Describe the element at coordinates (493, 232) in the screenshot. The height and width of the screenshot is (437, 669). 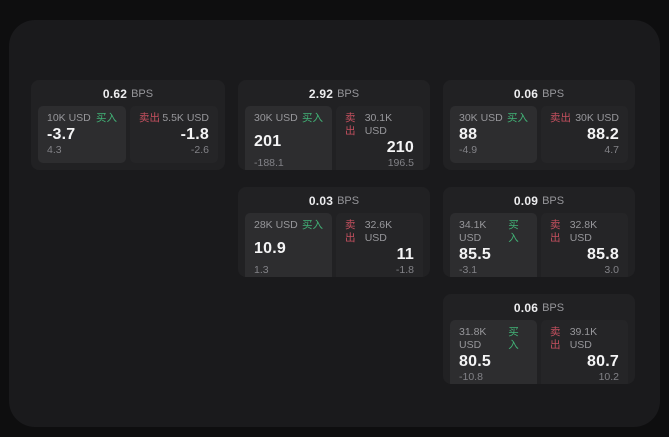
I see `buy-top-row: 34.1K USD 买入` at that location.